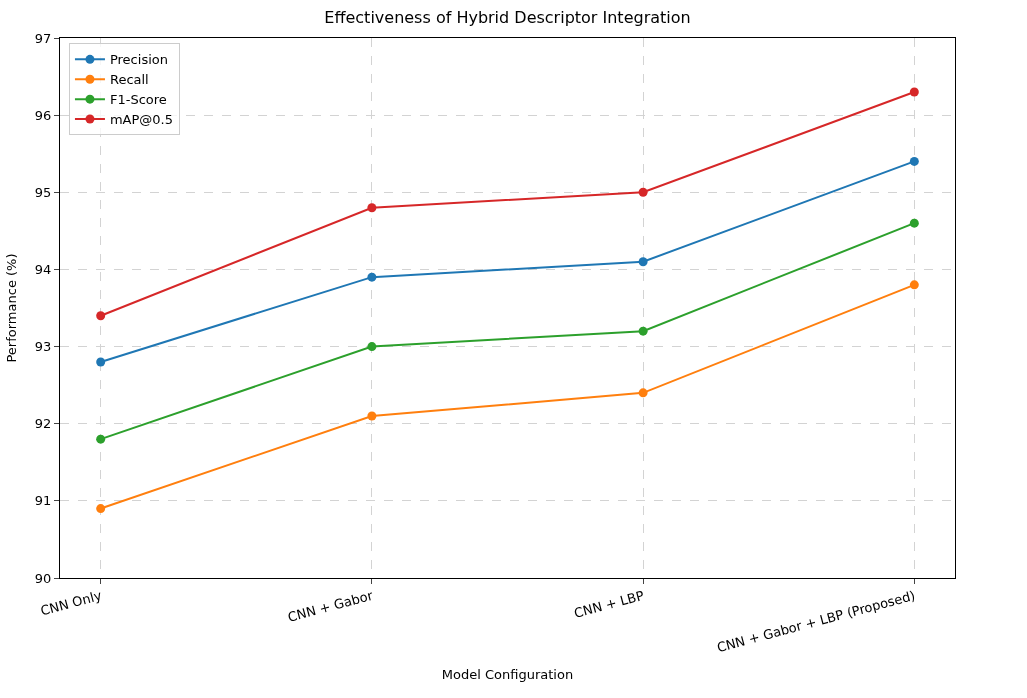 The image size is (1027, 698). Describe the element at coordinates (43, 192) in the screenshot. I see `y-tick-label: 95` at that location.